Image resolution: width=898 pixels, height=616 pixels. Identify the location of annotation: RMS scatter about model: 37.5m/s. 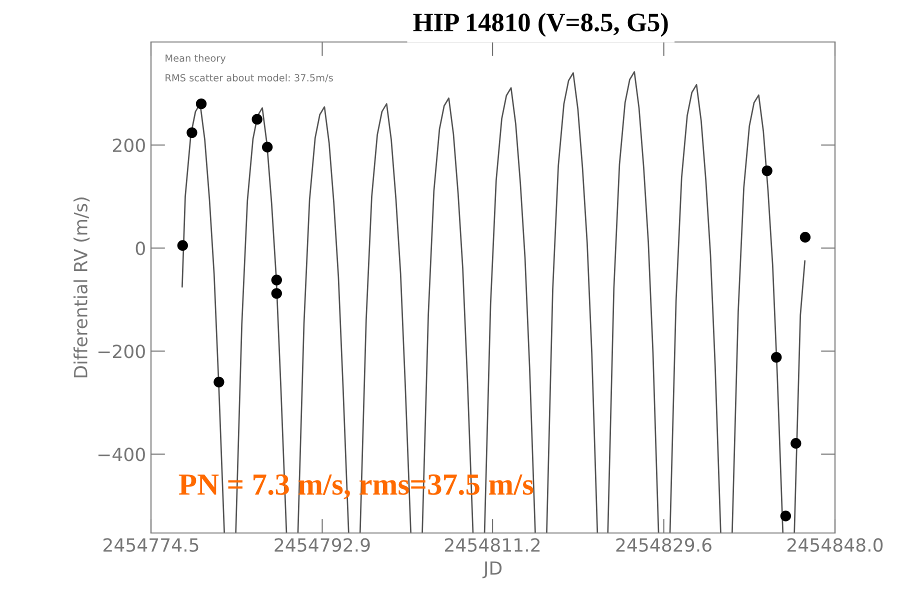
(249, 78).